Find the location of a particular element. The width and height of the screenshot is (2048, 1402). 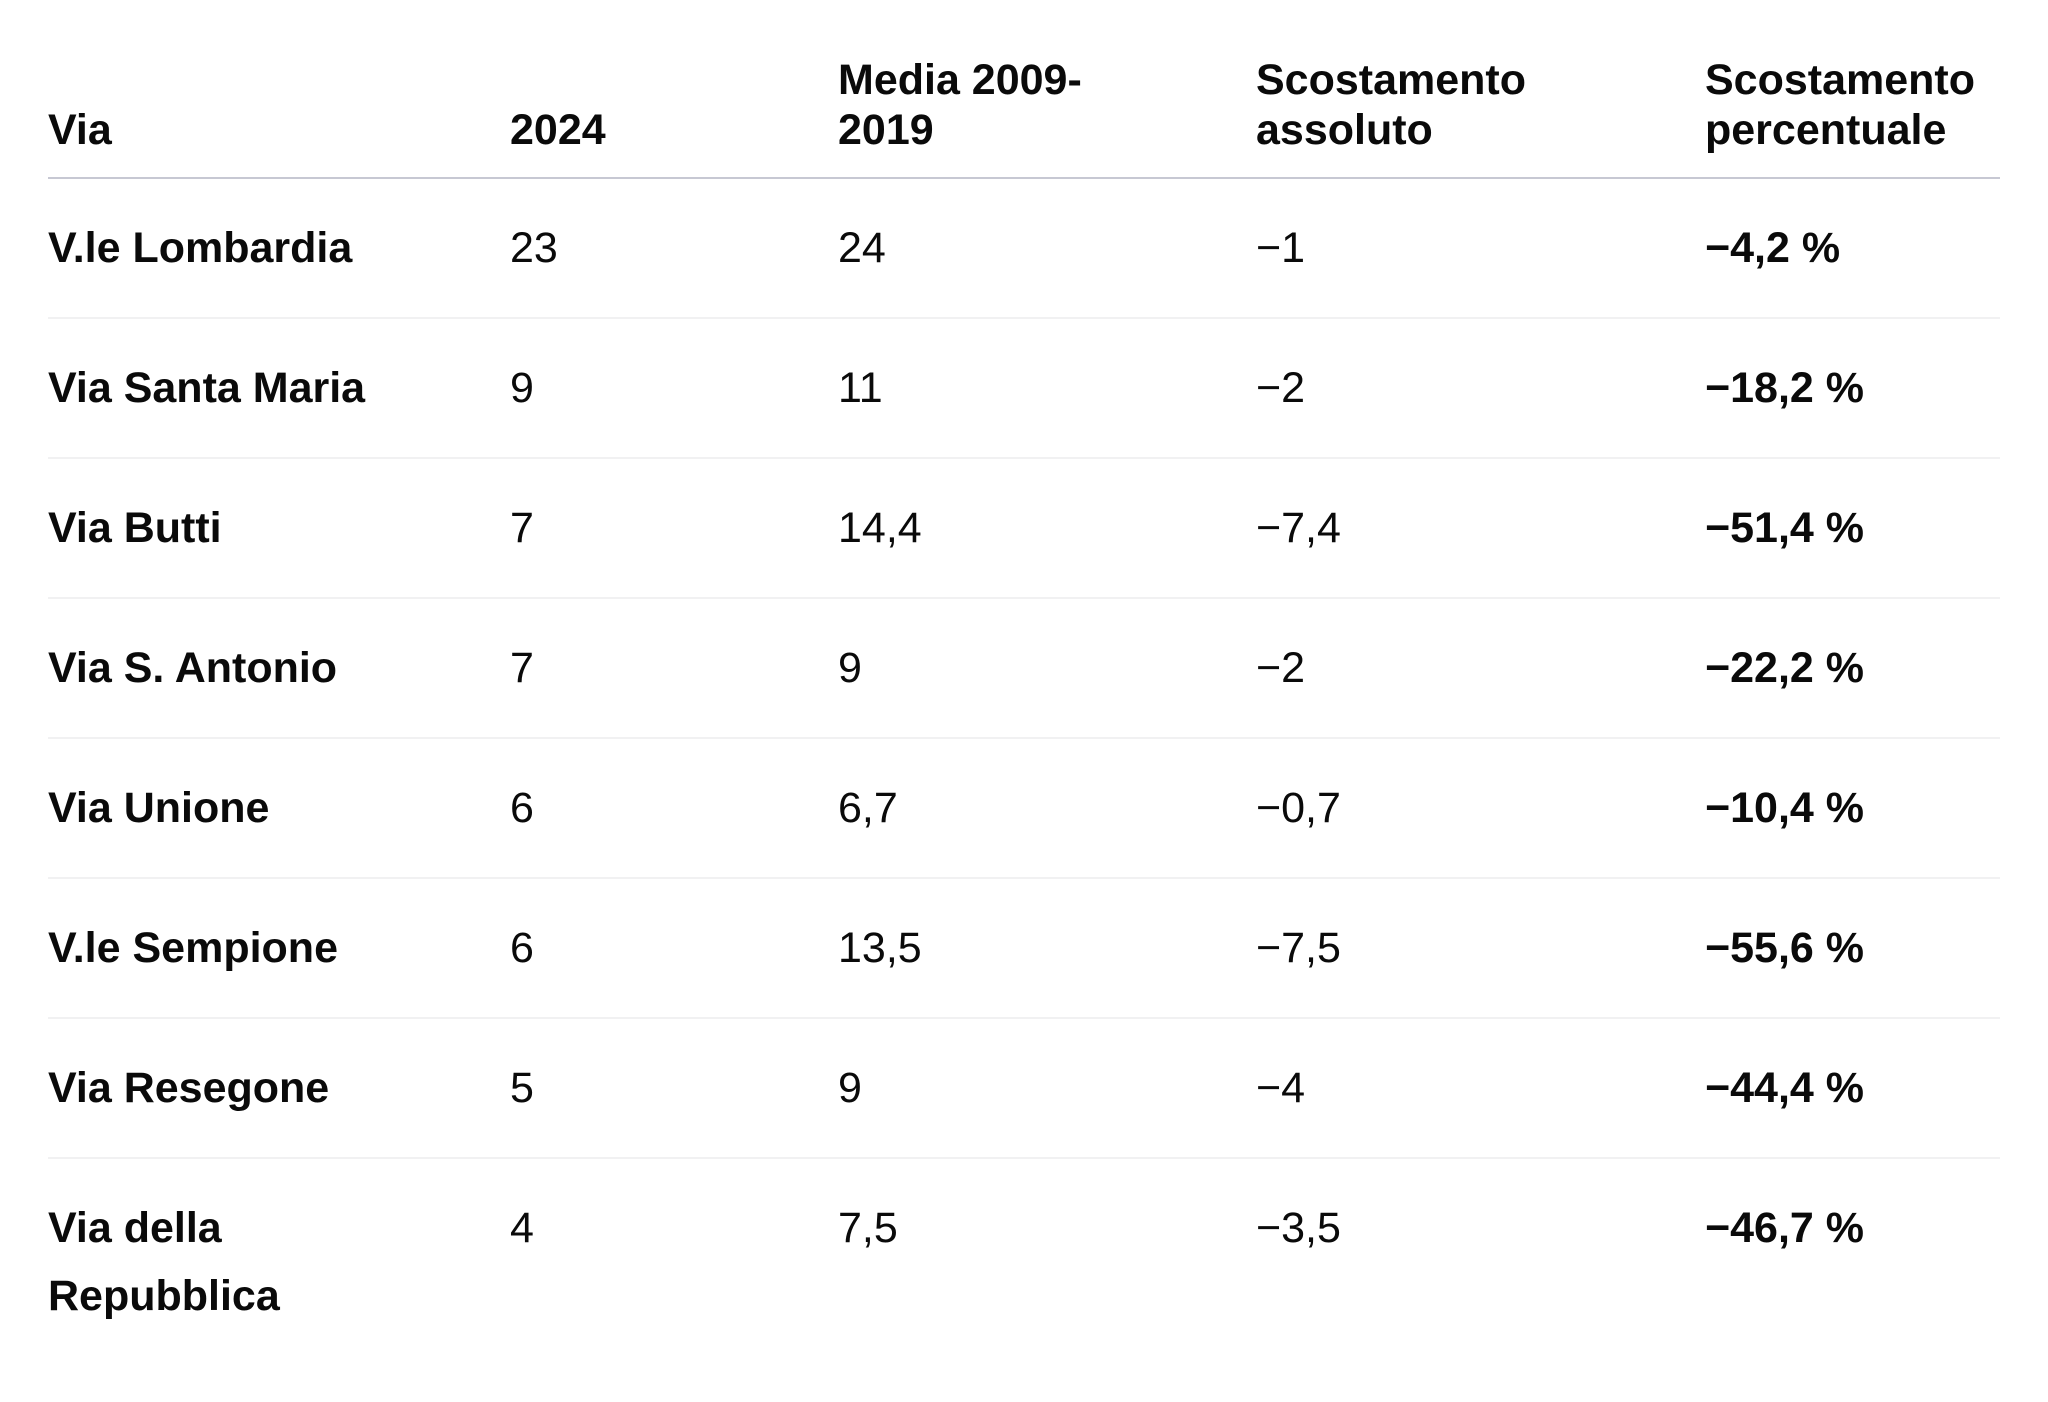

table-row: Via Butti 7 14,4 −7,4 −51,4 % is located at coordinates (1024, 528).